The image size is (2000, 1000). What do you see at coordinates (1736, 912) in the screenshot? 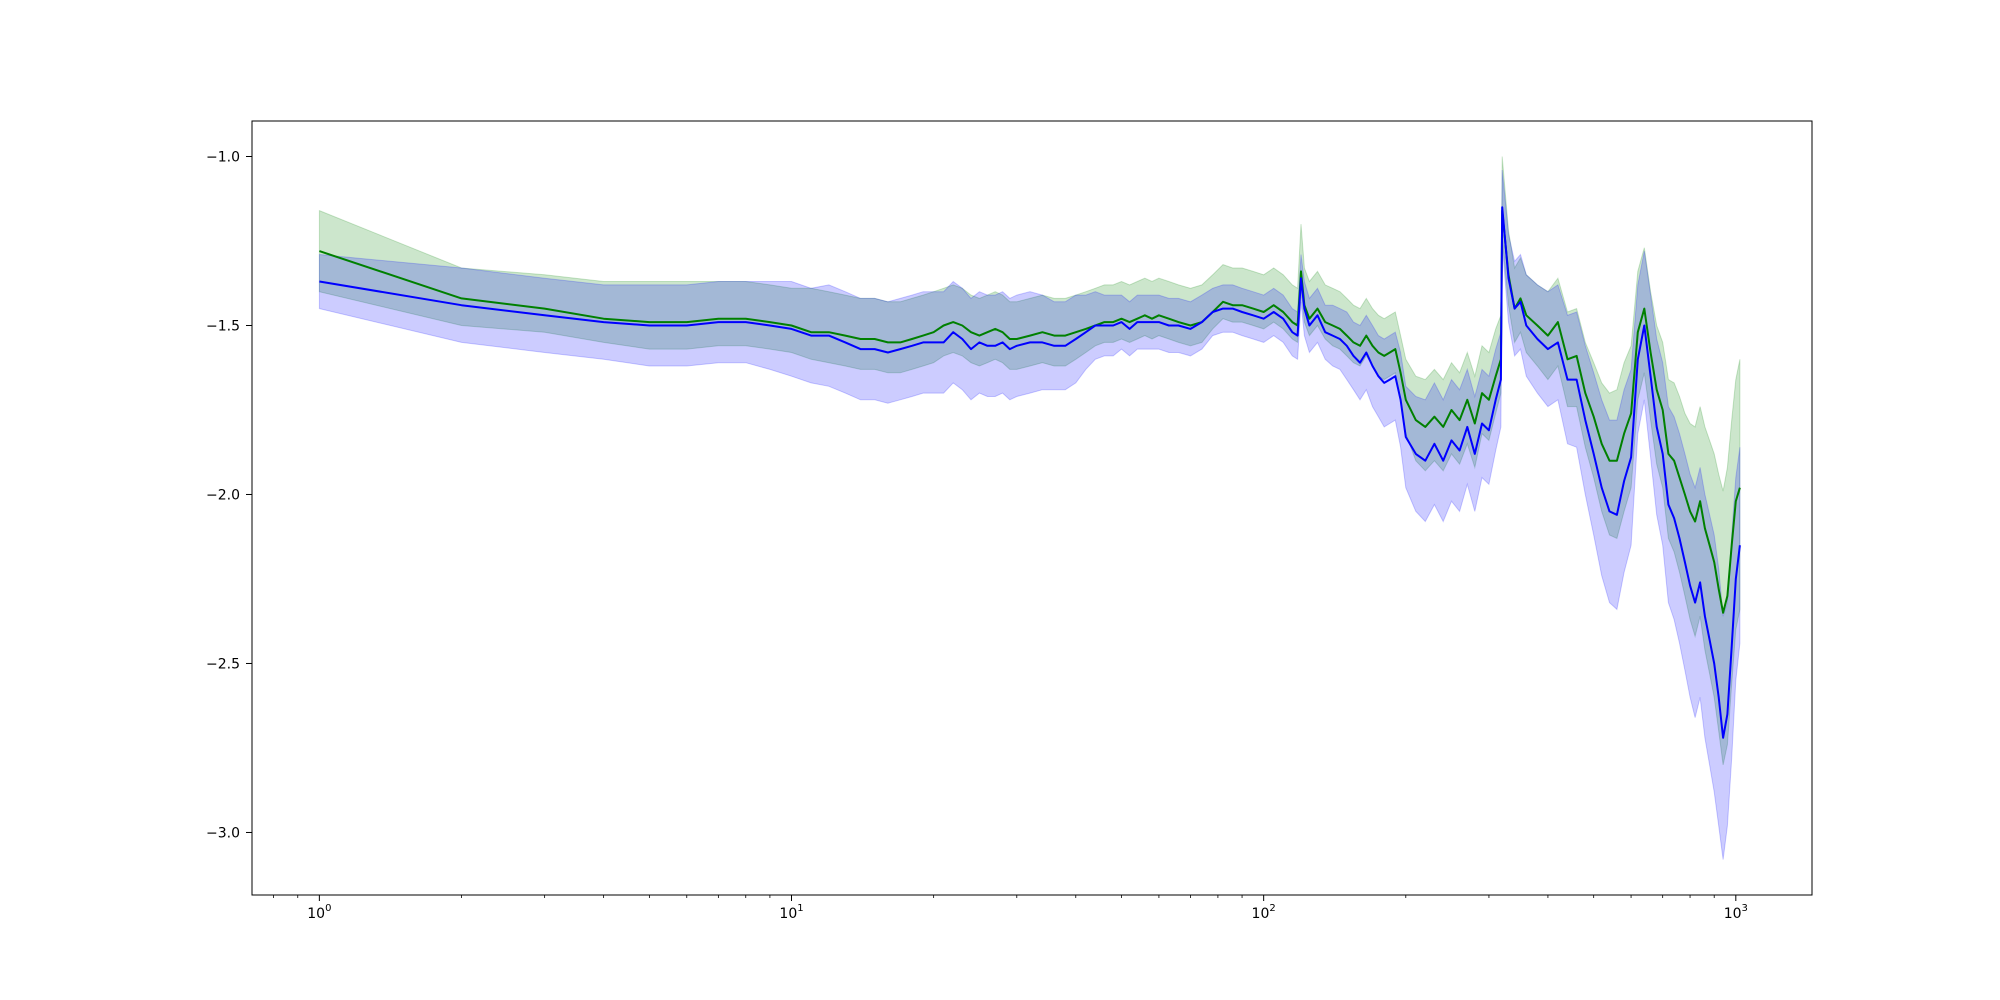
I see `x-tick-label-3: 10³` at bounding box center [1736, 912].